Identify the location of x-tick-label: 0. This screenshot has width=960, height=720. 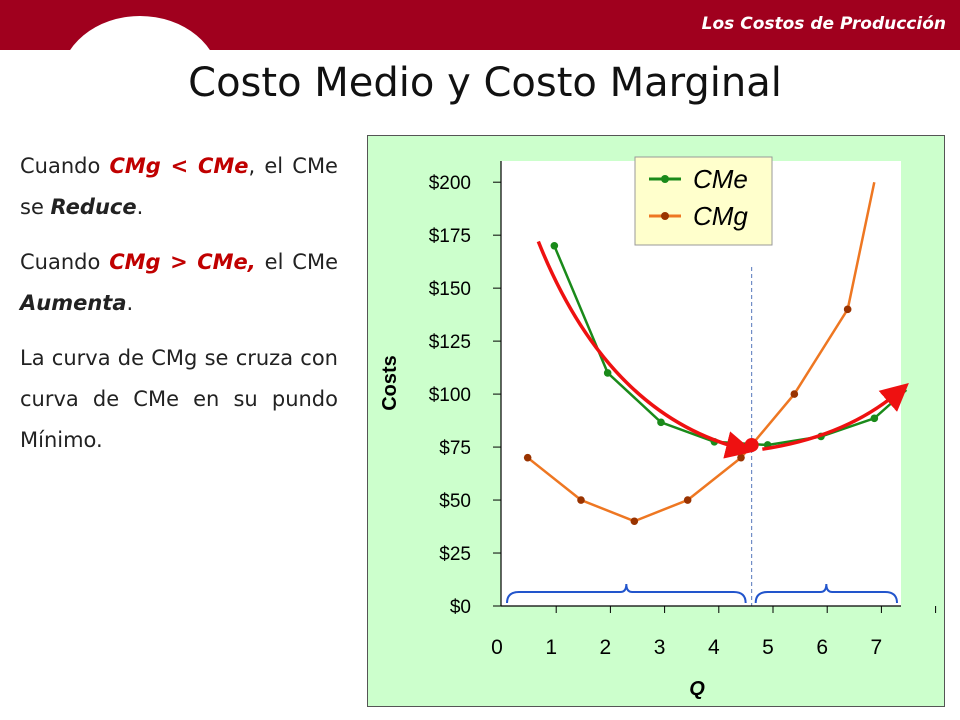
(497, 647).